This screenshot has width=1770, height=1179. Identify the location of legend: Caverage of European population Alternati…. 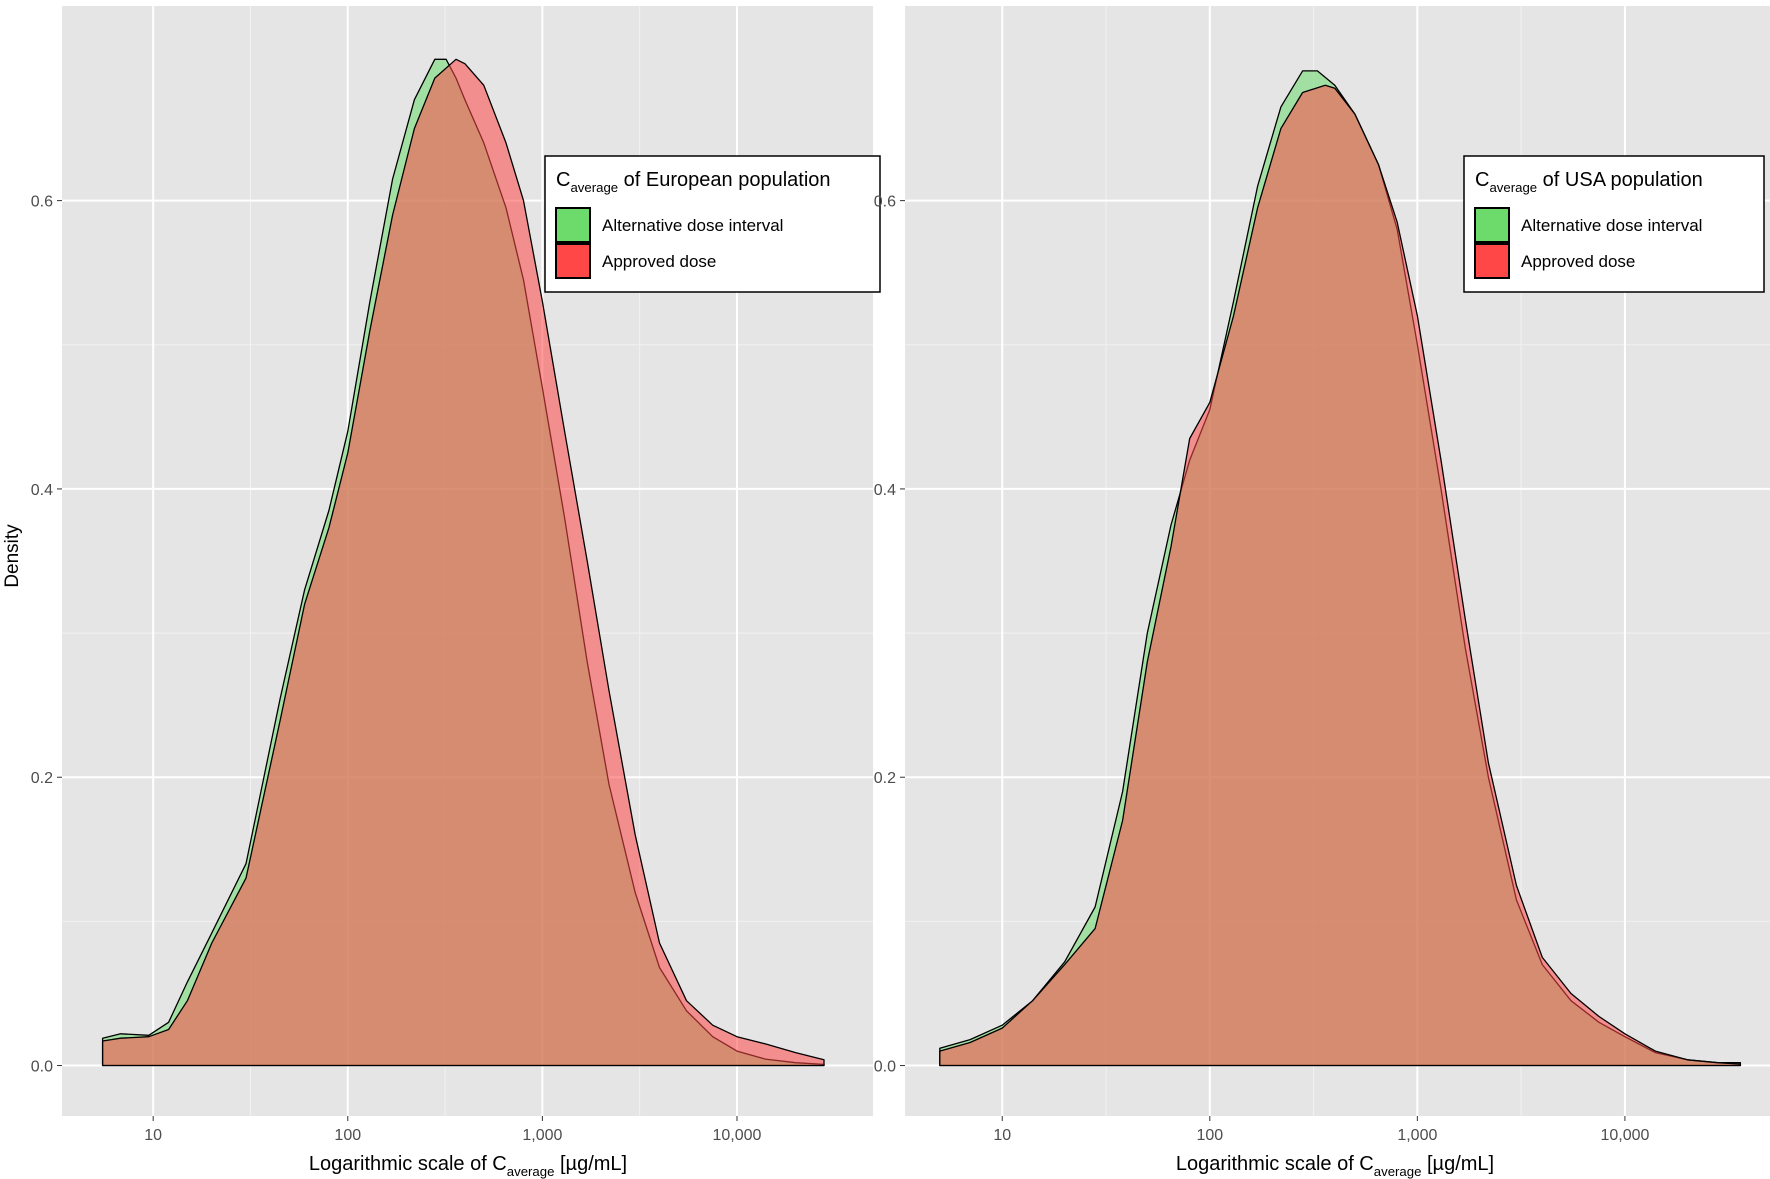
(712, 224).